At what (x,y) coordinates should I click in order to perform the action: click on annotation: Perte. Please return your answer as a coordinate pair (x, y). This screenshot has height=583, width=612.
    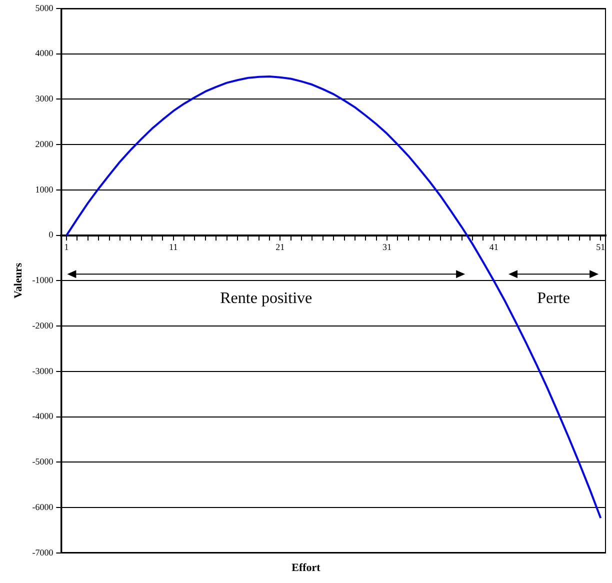
    Looking at the image, I should click on (553, 299).